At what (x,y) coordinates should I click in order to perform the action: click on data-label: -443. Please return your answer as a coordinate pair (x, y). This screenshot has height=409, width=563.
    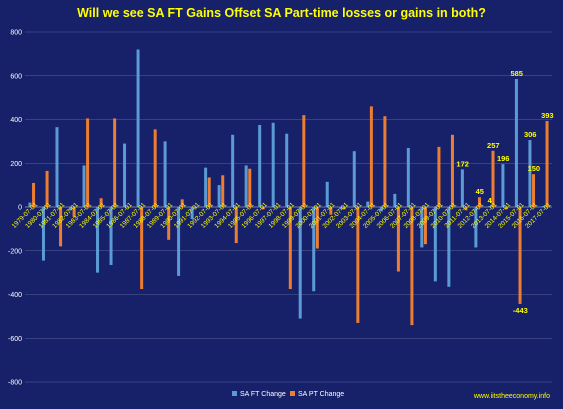
    Looking at the image, I should click on (520, 310).